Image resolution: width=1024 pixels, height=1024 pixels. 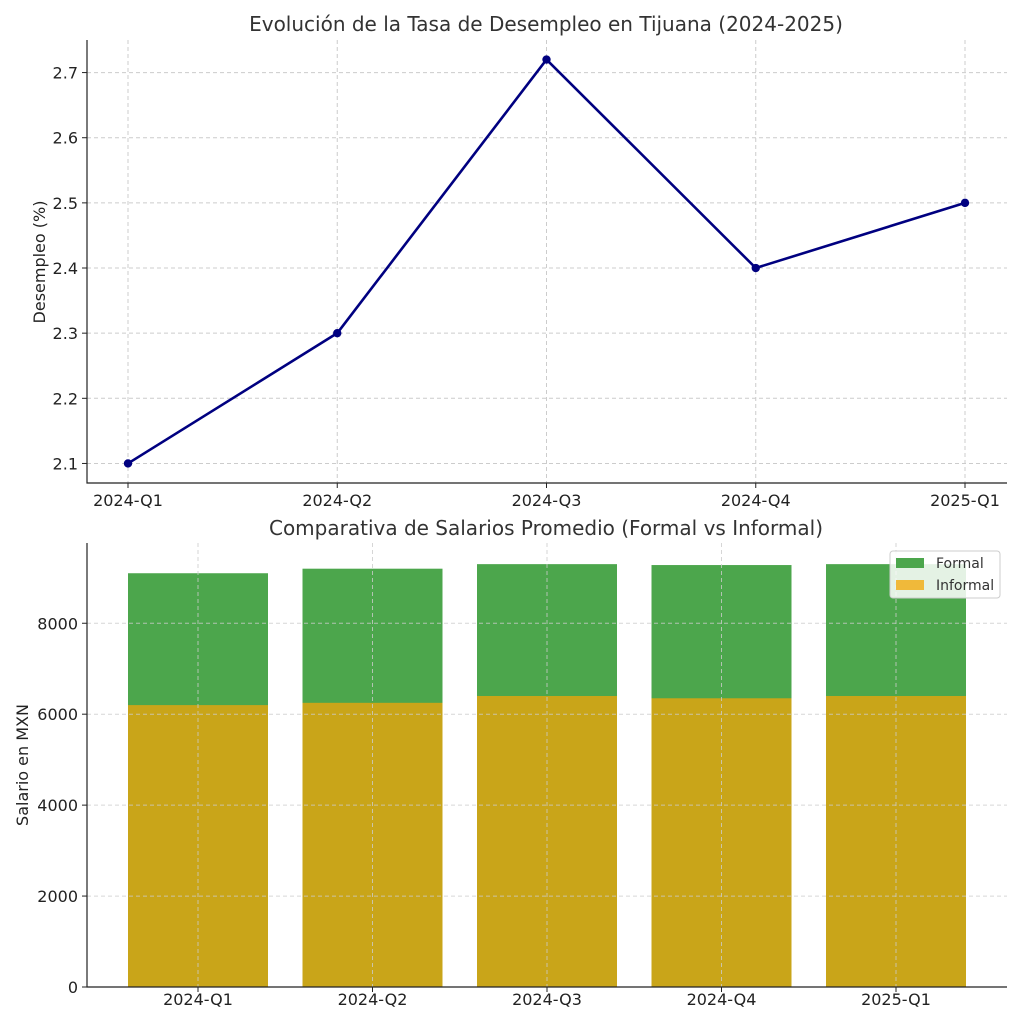 I want to click on y-axis-label: Desempleo (%), so click(x=39, y=262).